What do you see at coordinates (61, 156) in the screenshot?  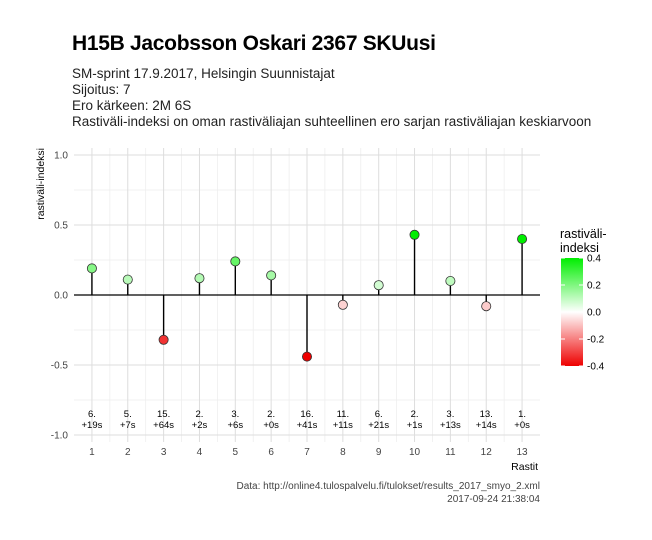 I see `y-tick-label: 1.0` at bounding box center [61, 156].